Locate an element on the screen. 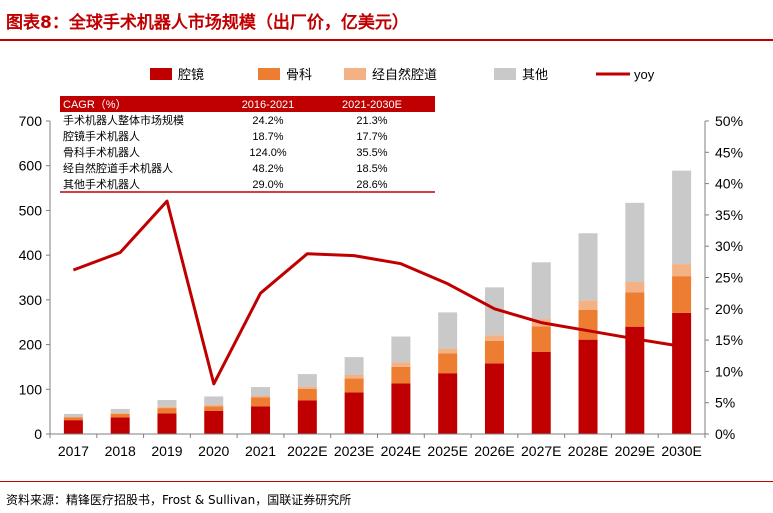 This screenshot has height=513, width=773. legend-label-4: 其他 is located at coordinates (535, 74).